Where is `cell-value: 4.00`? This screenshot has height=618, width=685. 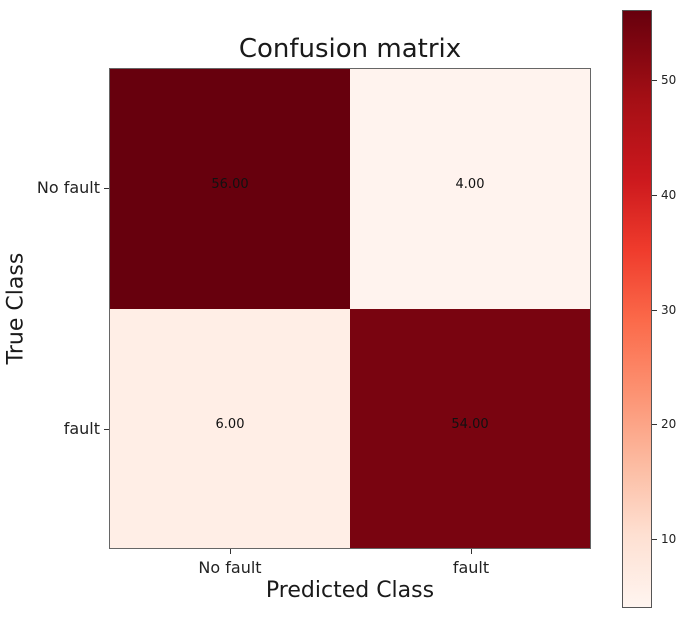
cell-value: 4.00 is located at coordinates (470, 185).